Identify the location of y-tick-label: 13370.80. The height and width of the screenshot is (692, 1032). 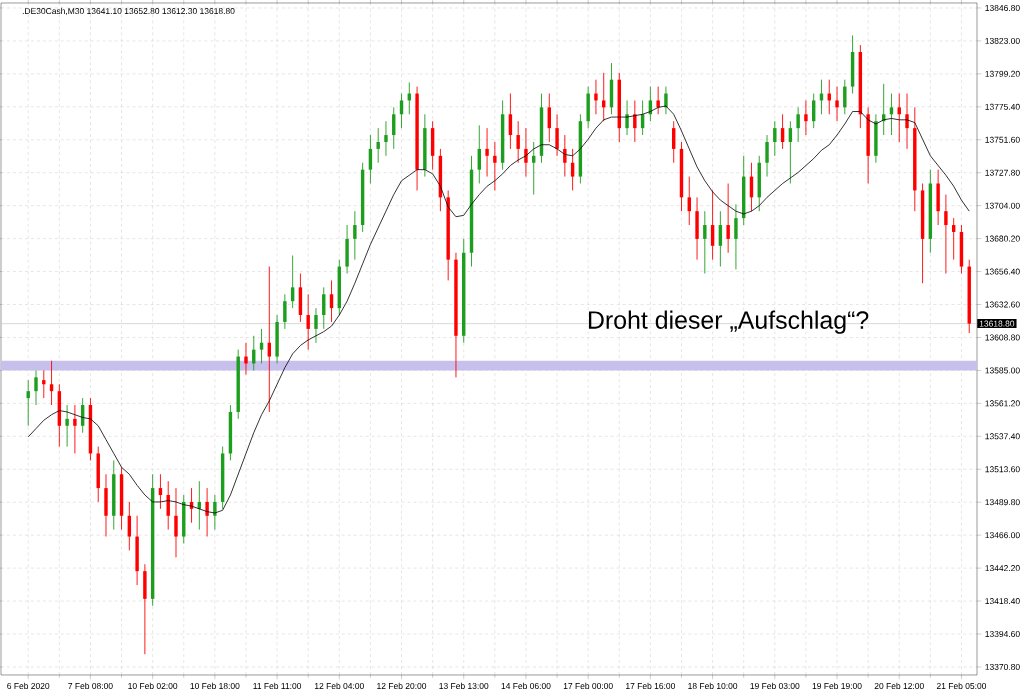
(1002, 666).